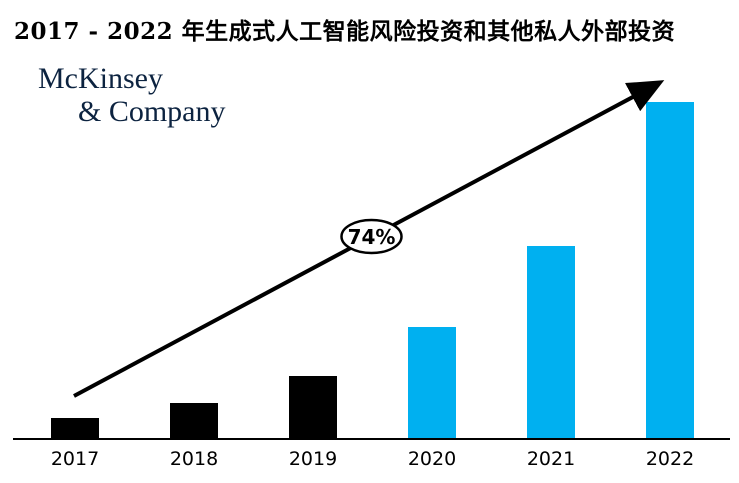 The height and width of the screenshot is (483, 739). Describe the element at coordinates (100, 78) in the screenshot. I see `logo-line-1: McKinsey` at that location.